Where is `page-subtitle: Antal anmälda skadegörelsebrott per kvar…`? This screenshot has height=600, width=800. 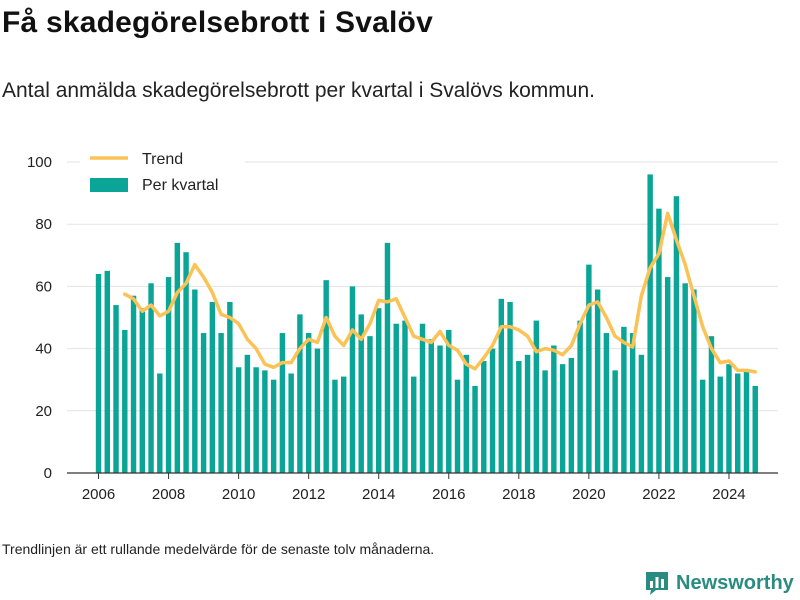
page-subtitle: Antal anmälda skadegörelsebrott per kvar… is located at coordinates (298, 90).